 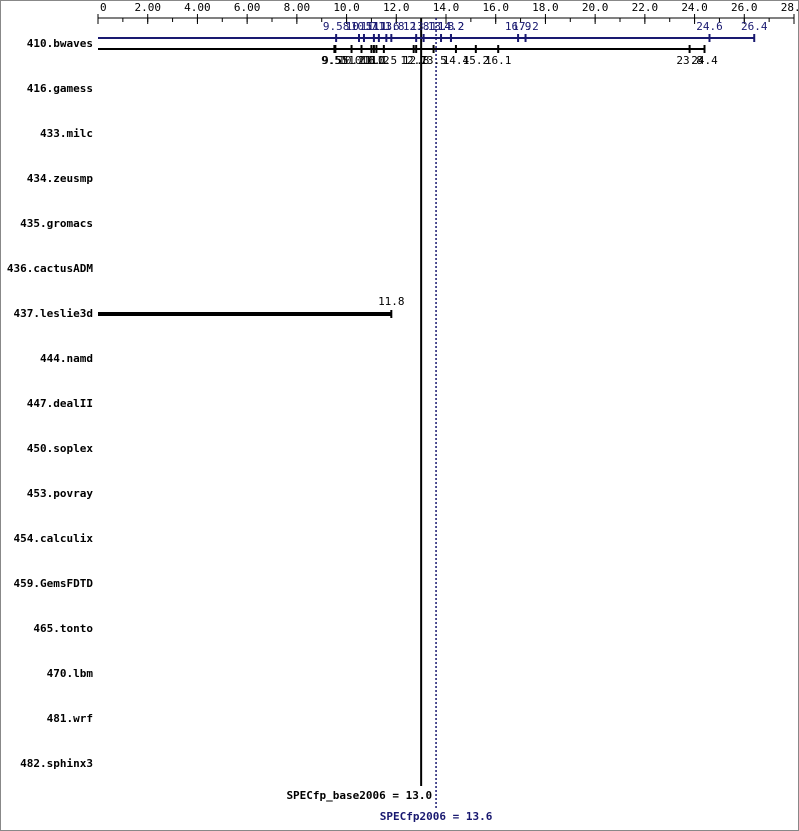 What do you see at coordinates (396, 7) in the screenshot?
I see `x-tick-label: 12.0` at bounding box center [396, 7].